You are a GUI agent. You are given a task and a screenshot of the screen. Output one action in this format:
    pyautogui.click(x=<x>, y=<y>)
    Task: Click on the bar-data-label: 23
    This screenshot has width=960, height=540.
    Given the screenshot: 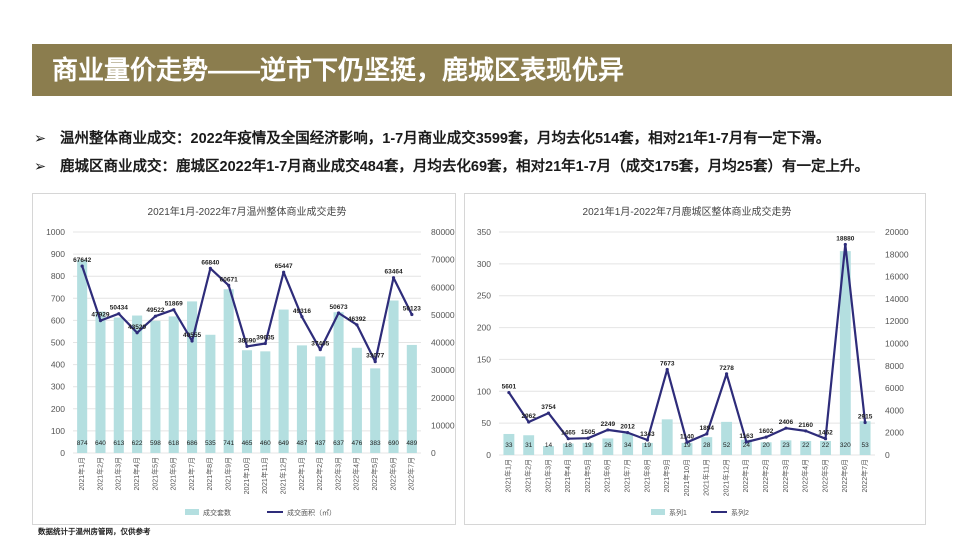 What is the action you would take?
    pyautogui.click(x=786, y=445)
    